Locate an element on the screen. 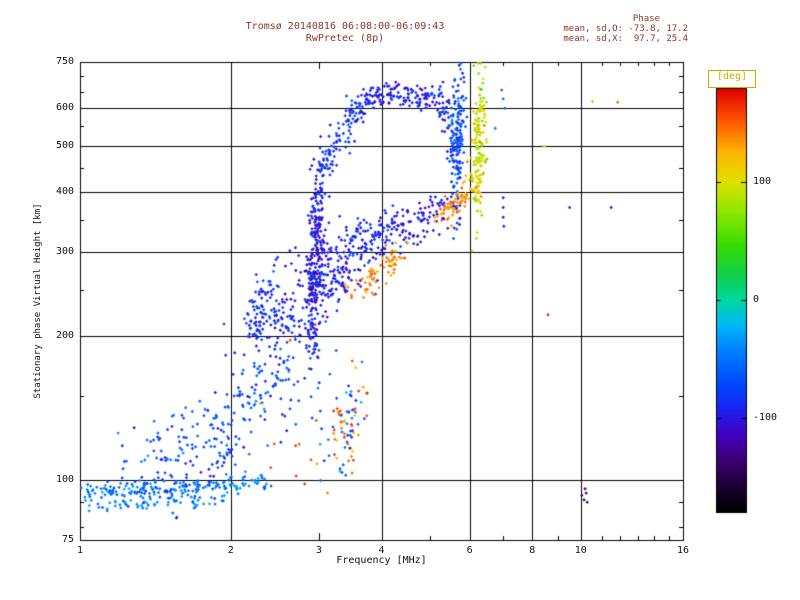  y-axis-label: Stationary phase Virtual Height [km] is located at coordinates (38, 301).